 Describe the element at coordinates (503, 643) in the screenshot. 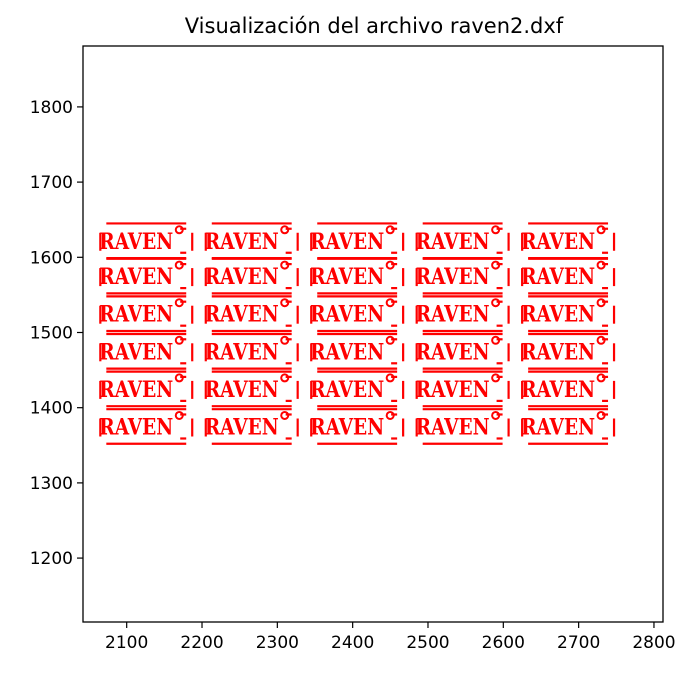

I see `x-tick-label: 2600` at that location.